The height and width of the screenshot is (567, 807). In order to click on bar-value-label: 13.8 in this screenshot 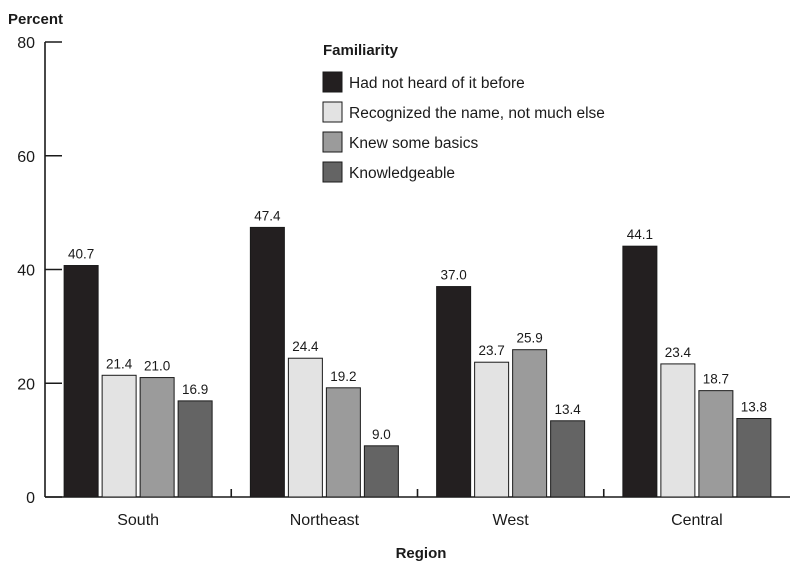, I will do `click(754, 407)`.